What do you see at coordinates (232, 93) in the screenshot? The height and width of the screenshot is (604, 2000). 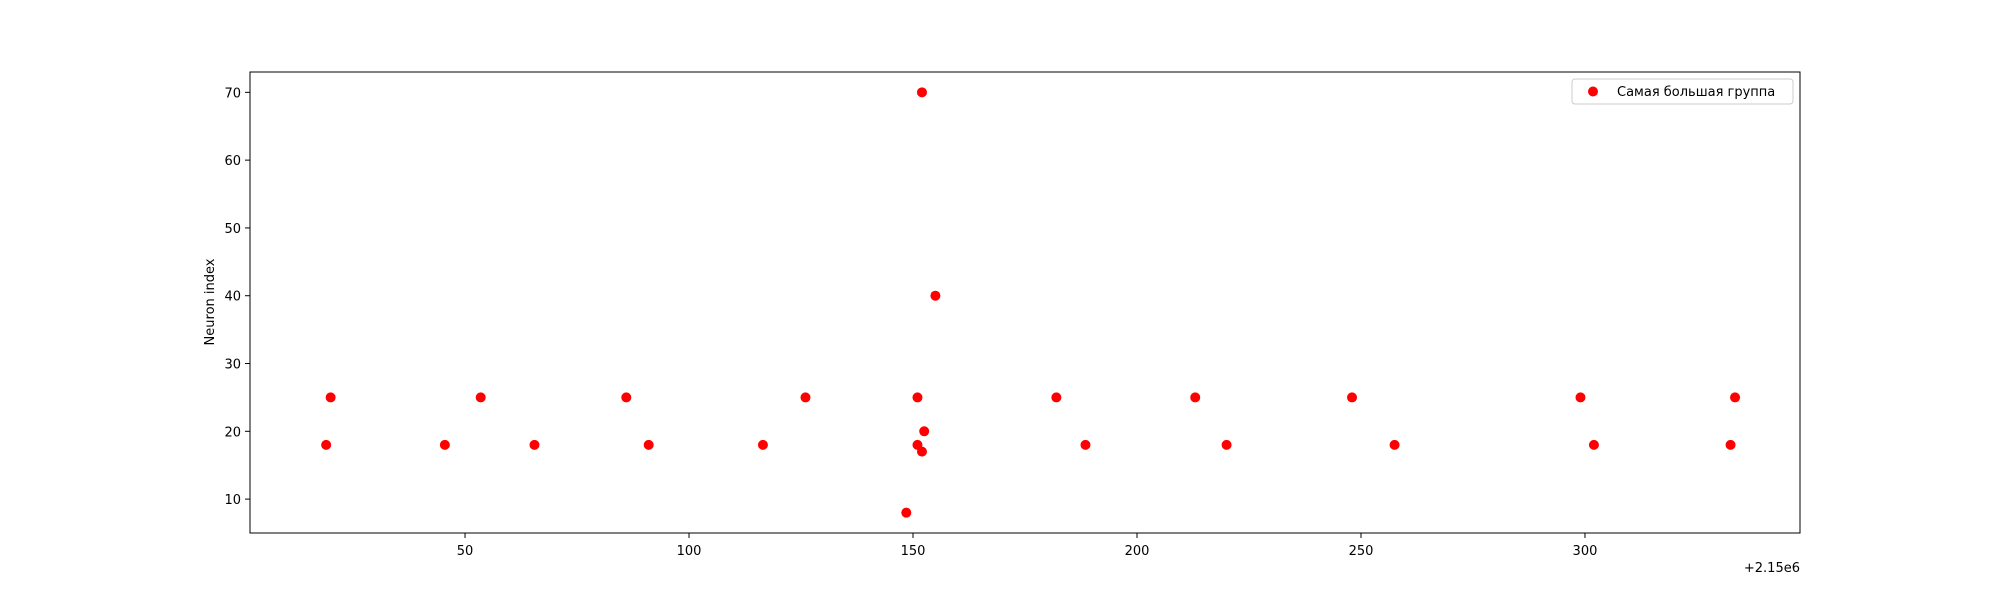 I see `y-tick-label: 70` at bounding box center [232, 93].